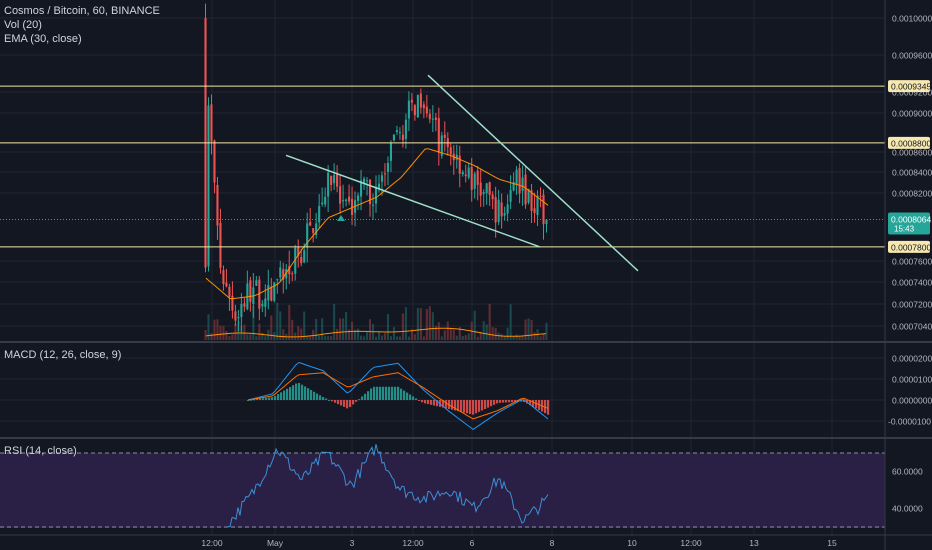 This screenshot has height=550, width=932. What do you see at coordinates (63, 355) in the screenshot?
I see `macd-title: MACD (12, 26, close, 9)` at bounding box center [63, 355].